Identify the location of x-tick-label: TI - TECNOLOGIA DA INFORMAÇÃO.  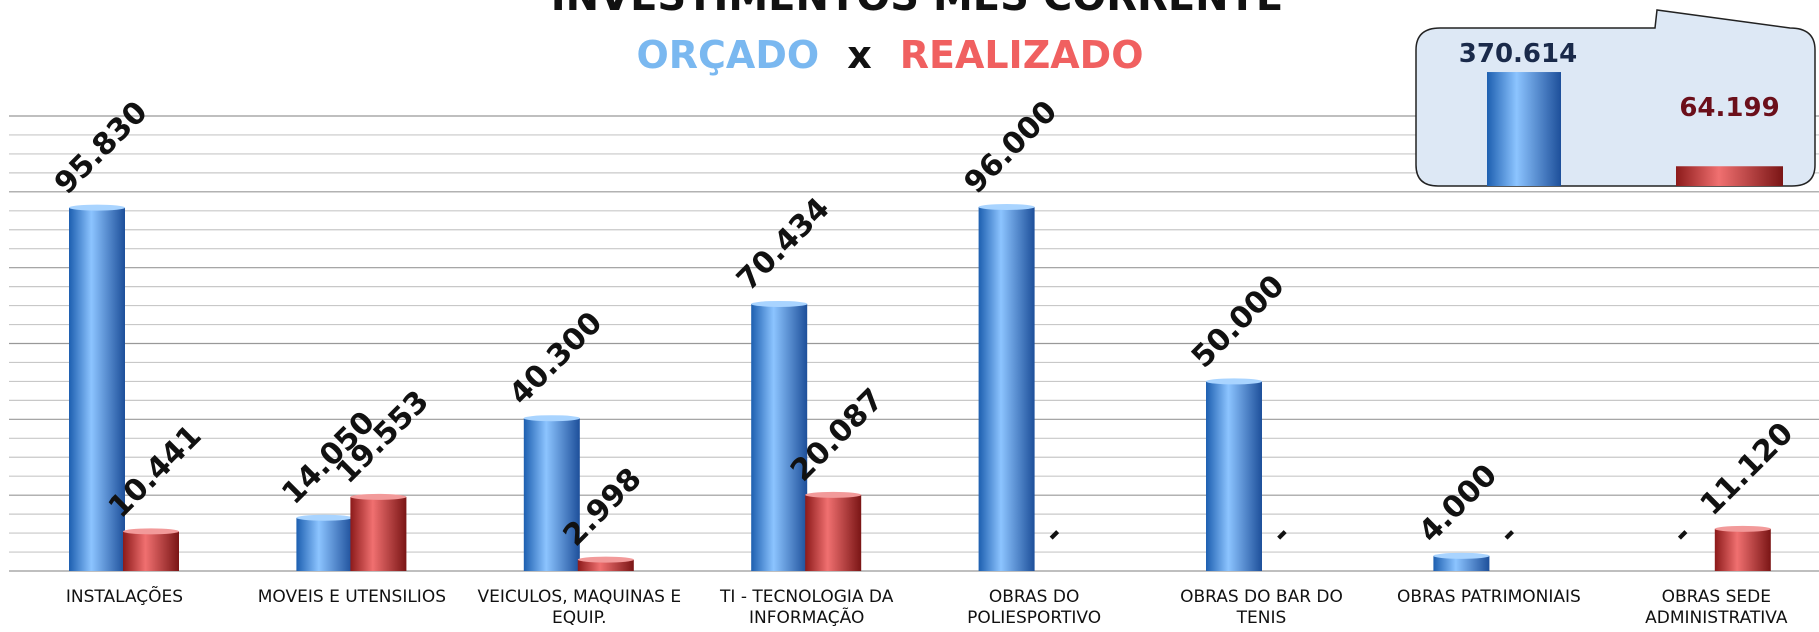
(807, 607).